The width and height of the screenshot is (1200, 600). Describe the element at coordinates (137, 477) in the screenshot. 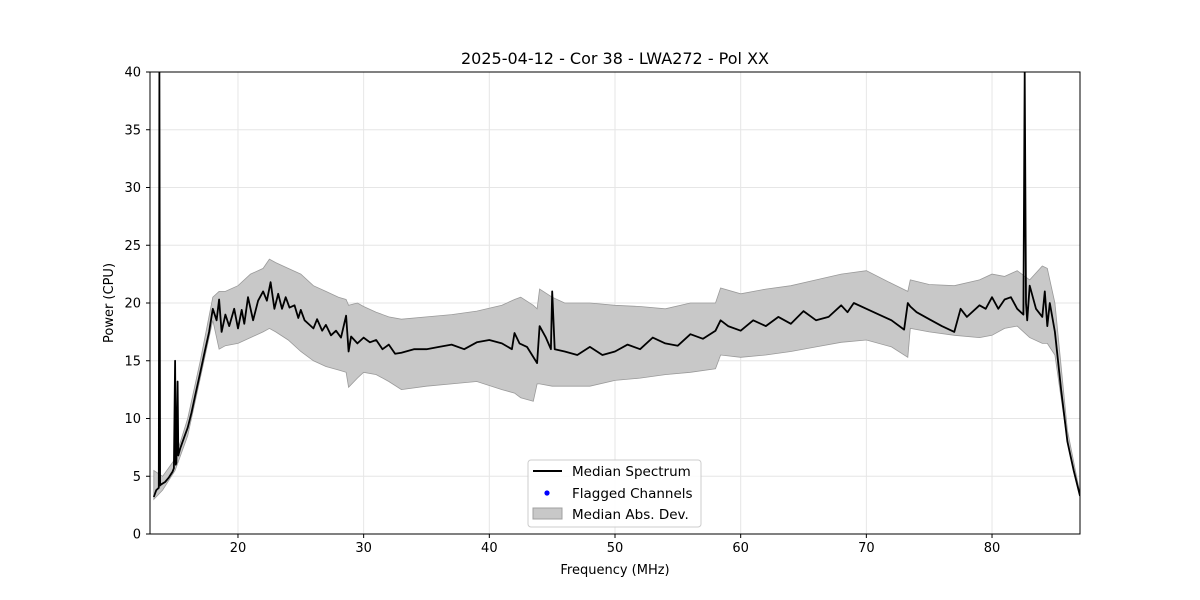

I see `y-tick-label-5: 5` at that location.